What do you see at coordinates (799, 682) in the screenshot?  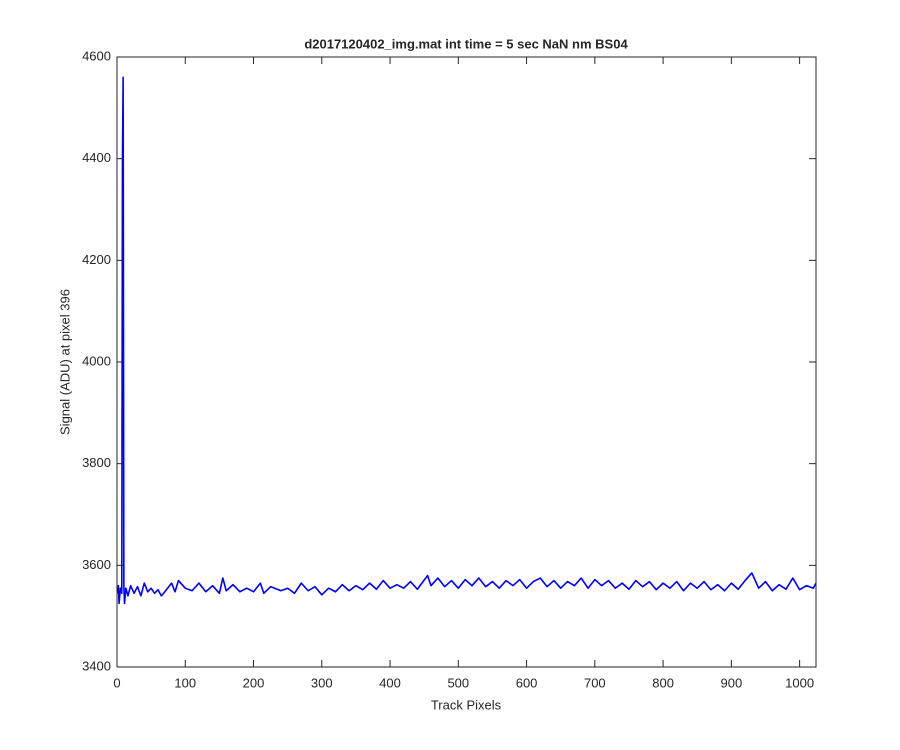 I see `x-tick-label: 1000` at bounding box center [799, 682].